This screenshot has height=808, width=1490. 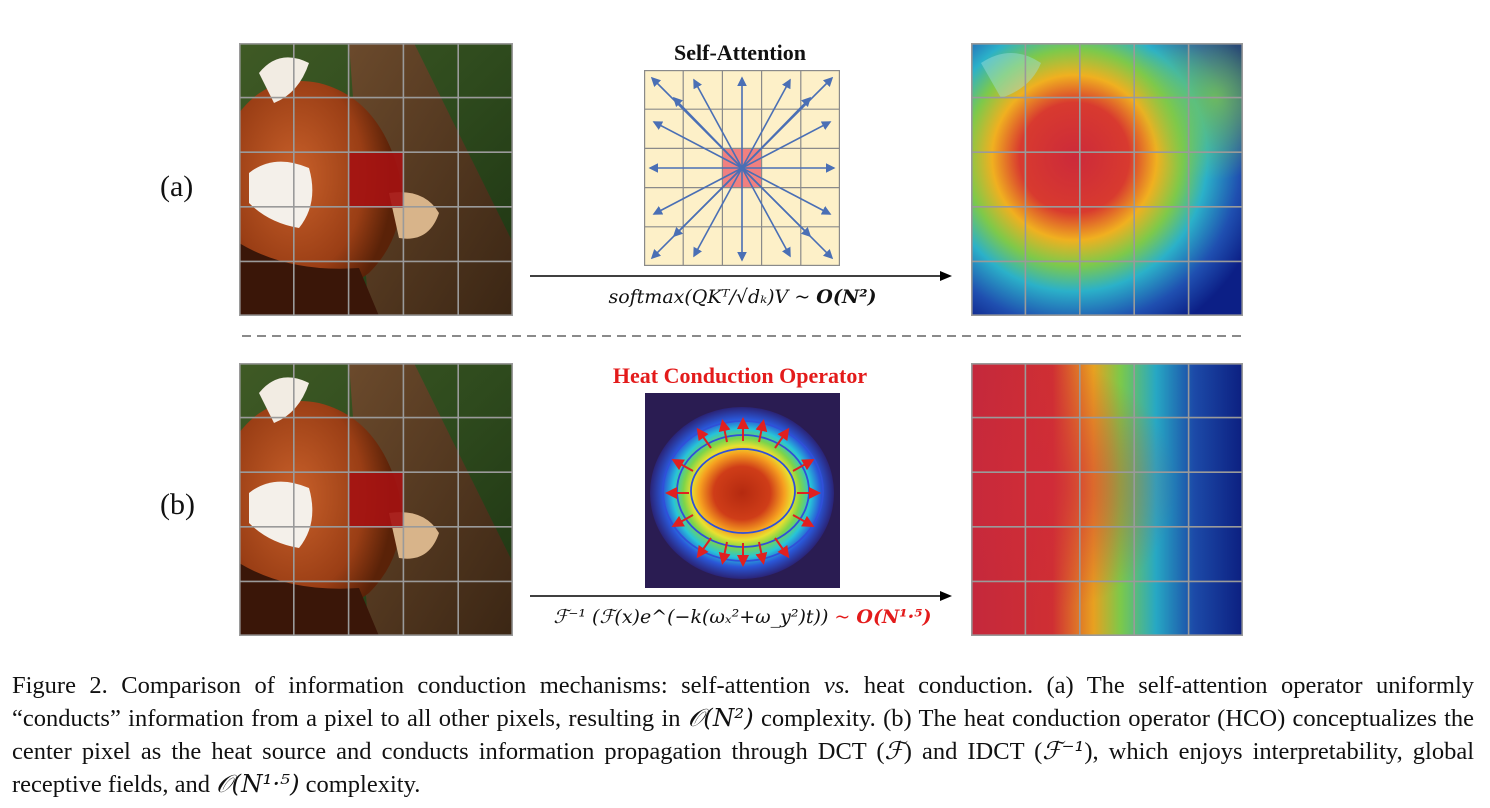 I want to click on heatmap-image-a, so click(x=1107, y=179).